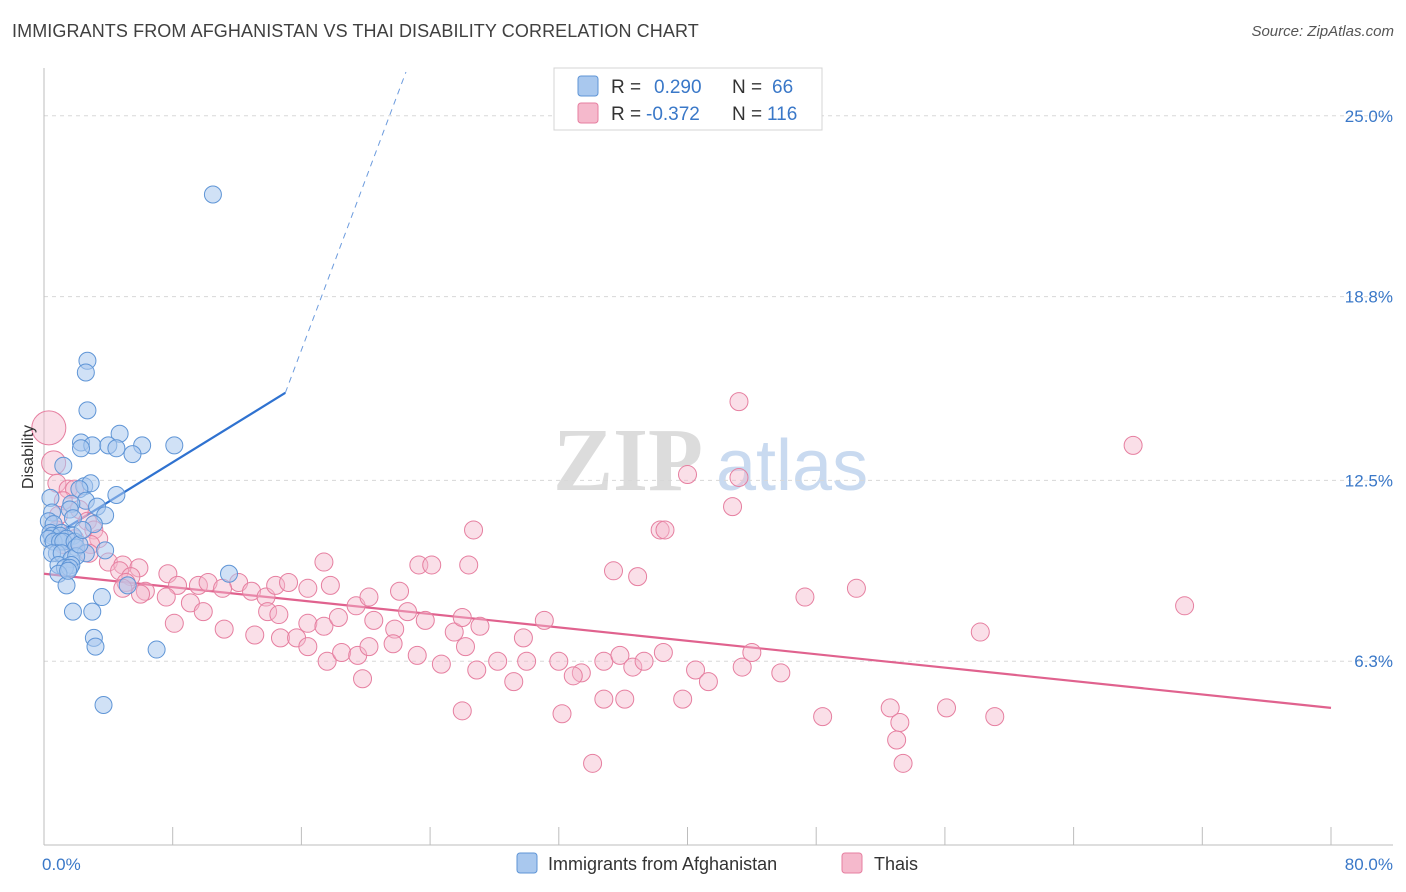 The height and width of the screenshot is (892, 1406). I want to click on legend-n-label-1: N =, so click(747, 87).